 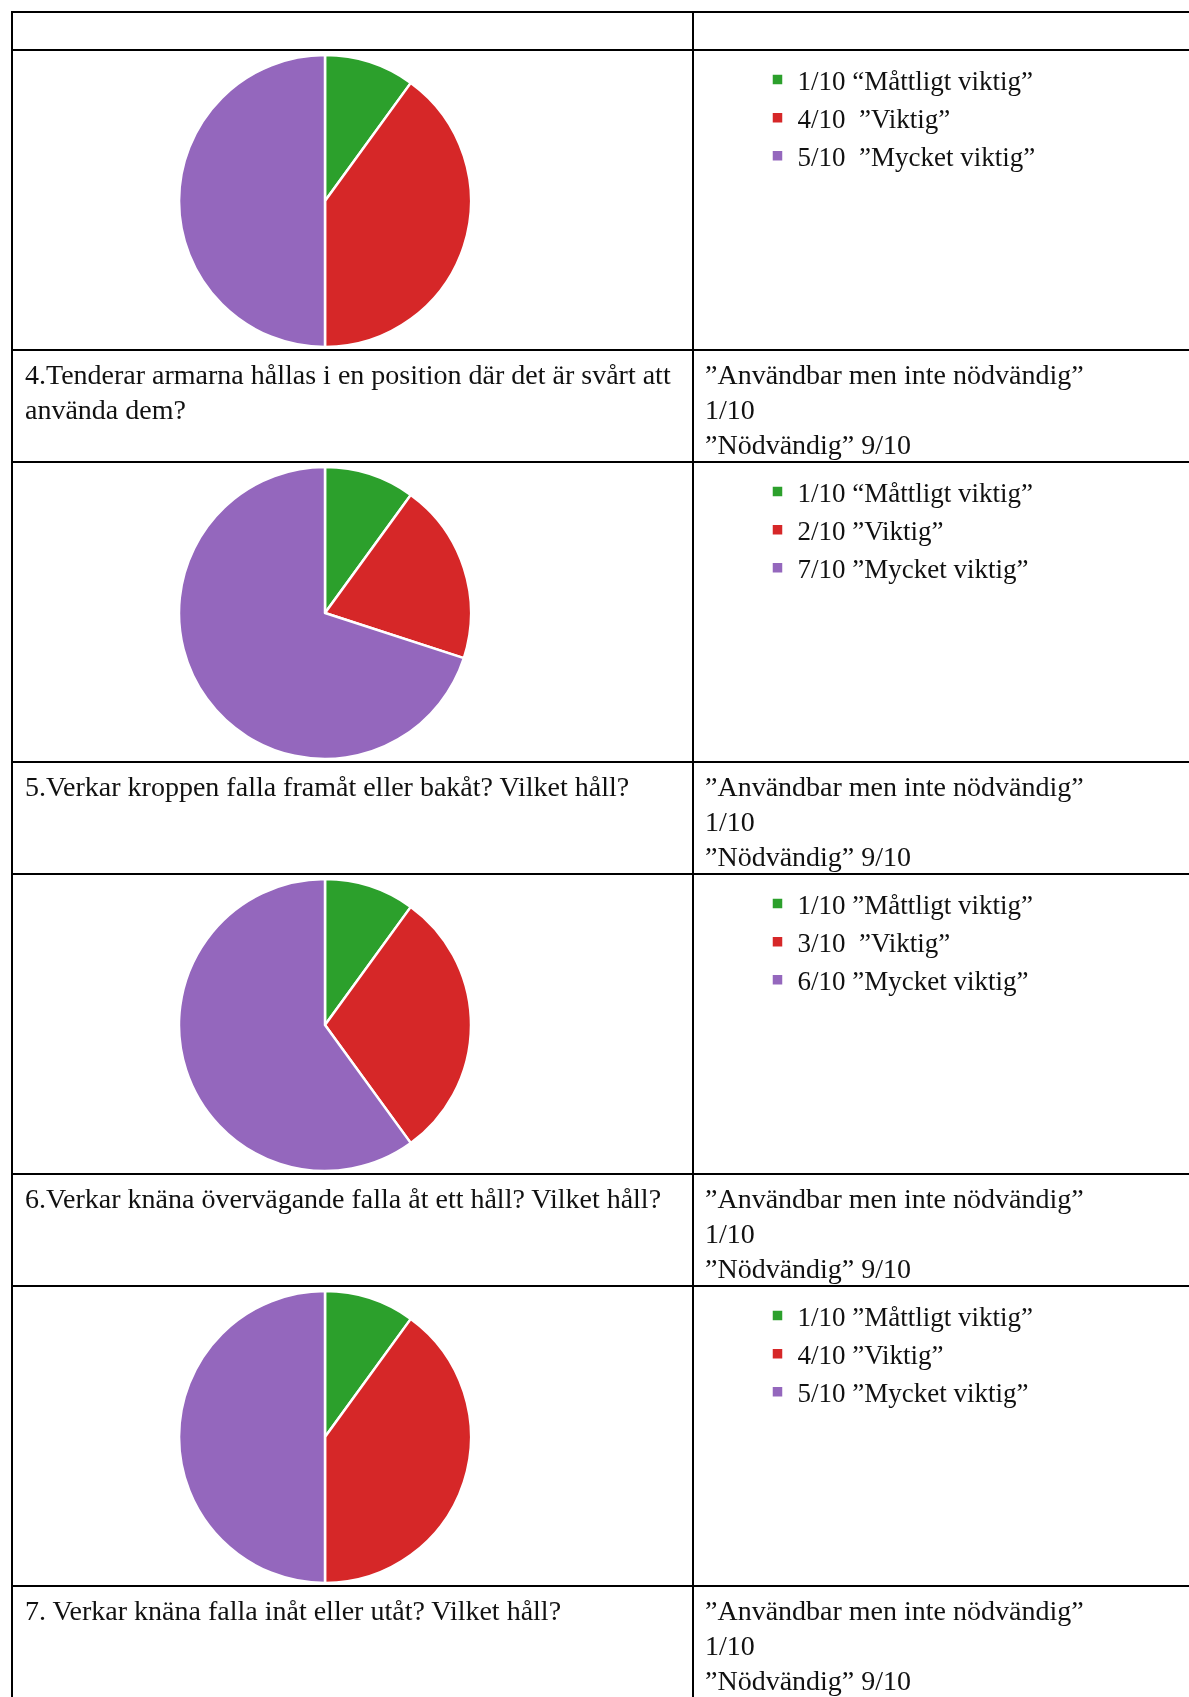 I want to click on legend-label: 2/10 ”Viktig”, so click(x=870, y=531).